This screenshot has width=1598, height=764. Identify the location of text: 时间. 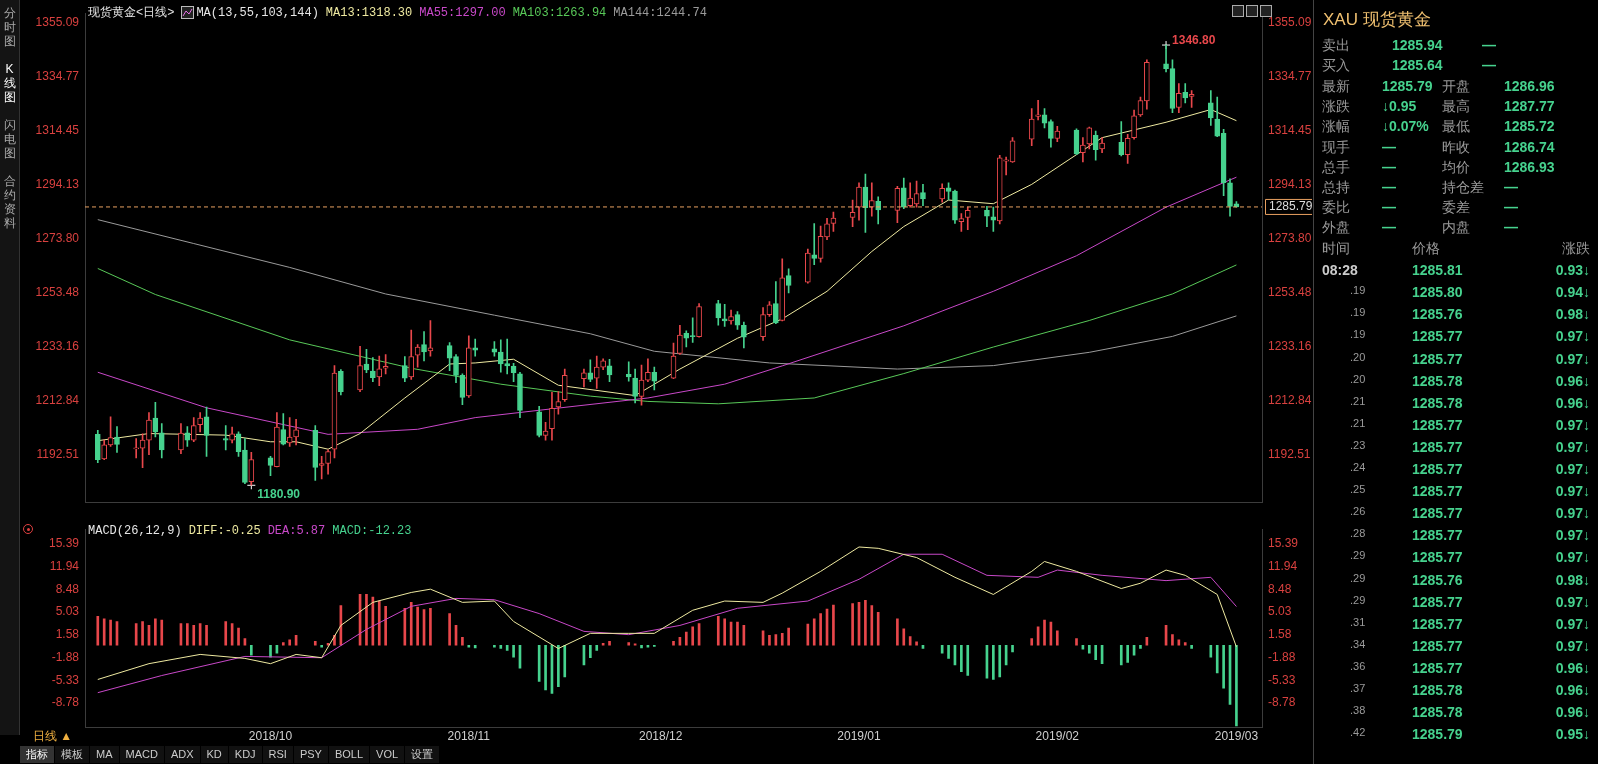
(1336, 249).